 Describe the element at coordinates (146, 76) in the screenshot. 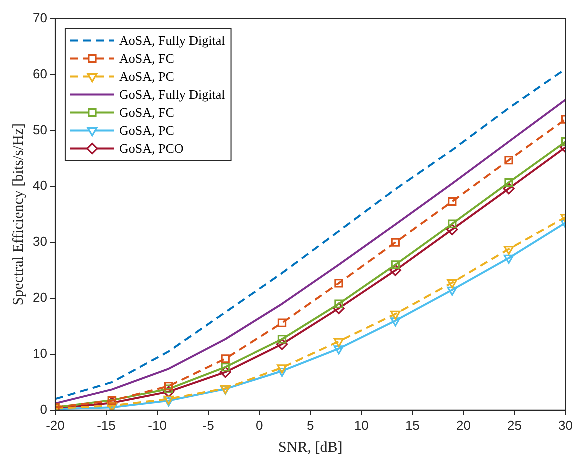

I see `legend-label: AoSA, PC` at that location.